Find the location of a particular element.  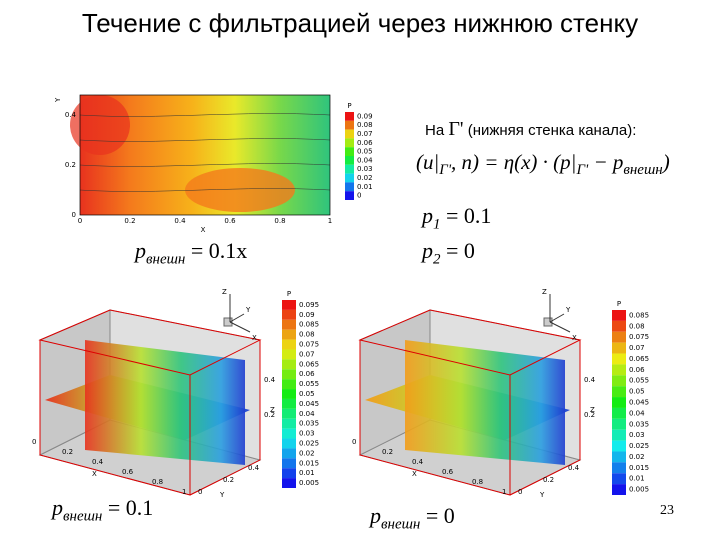

legend-label: 0.04 is located at coordinates (307, 414).